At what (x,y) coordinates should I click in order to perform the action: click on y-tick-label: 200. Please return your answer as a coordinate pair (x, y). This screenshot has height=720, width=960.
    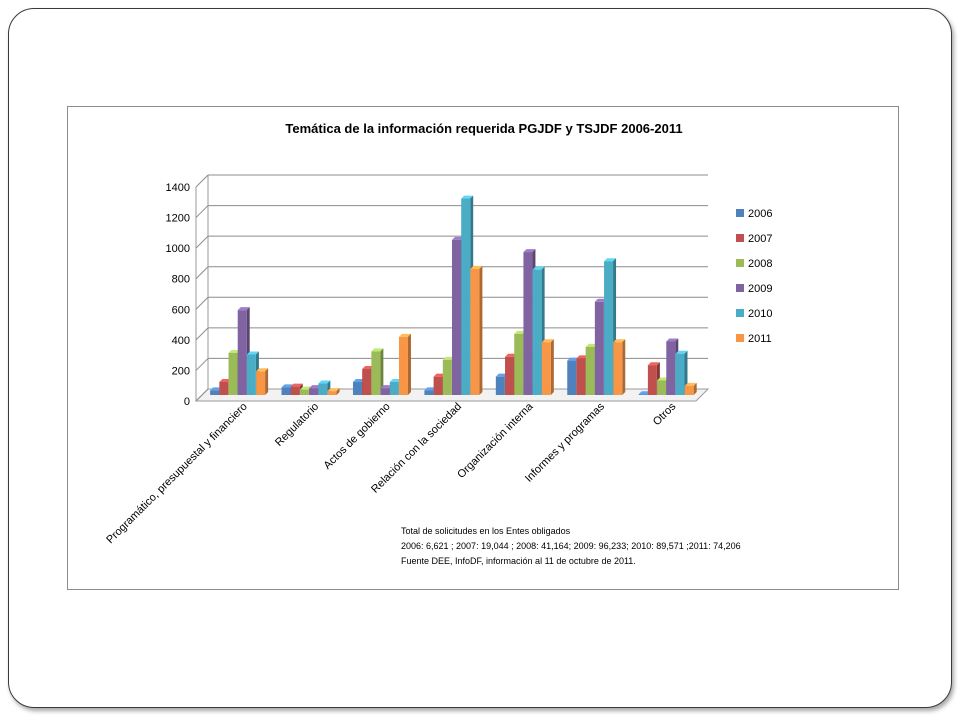
    Looking at the image, I should click on (181, 371).